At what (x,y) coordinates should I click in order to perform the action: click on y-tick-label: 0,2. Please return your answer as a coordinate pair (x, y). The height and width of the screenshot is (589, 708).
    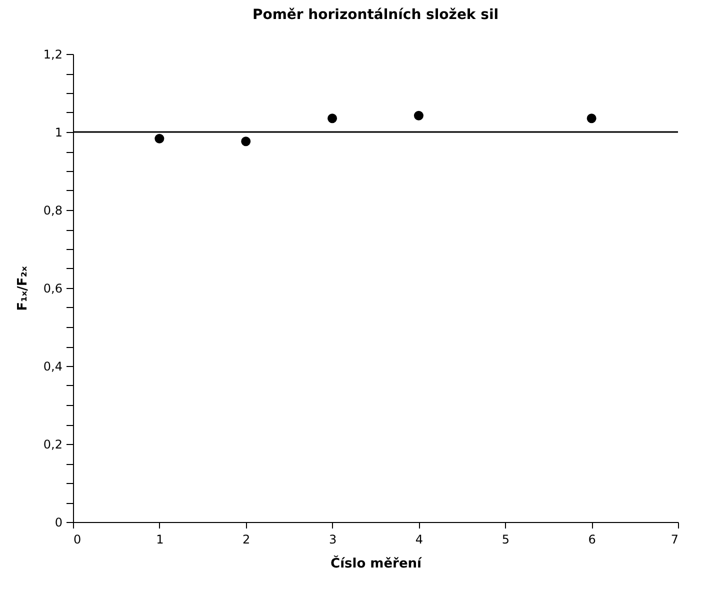
    Looking at the image, I should click on (52, 445).